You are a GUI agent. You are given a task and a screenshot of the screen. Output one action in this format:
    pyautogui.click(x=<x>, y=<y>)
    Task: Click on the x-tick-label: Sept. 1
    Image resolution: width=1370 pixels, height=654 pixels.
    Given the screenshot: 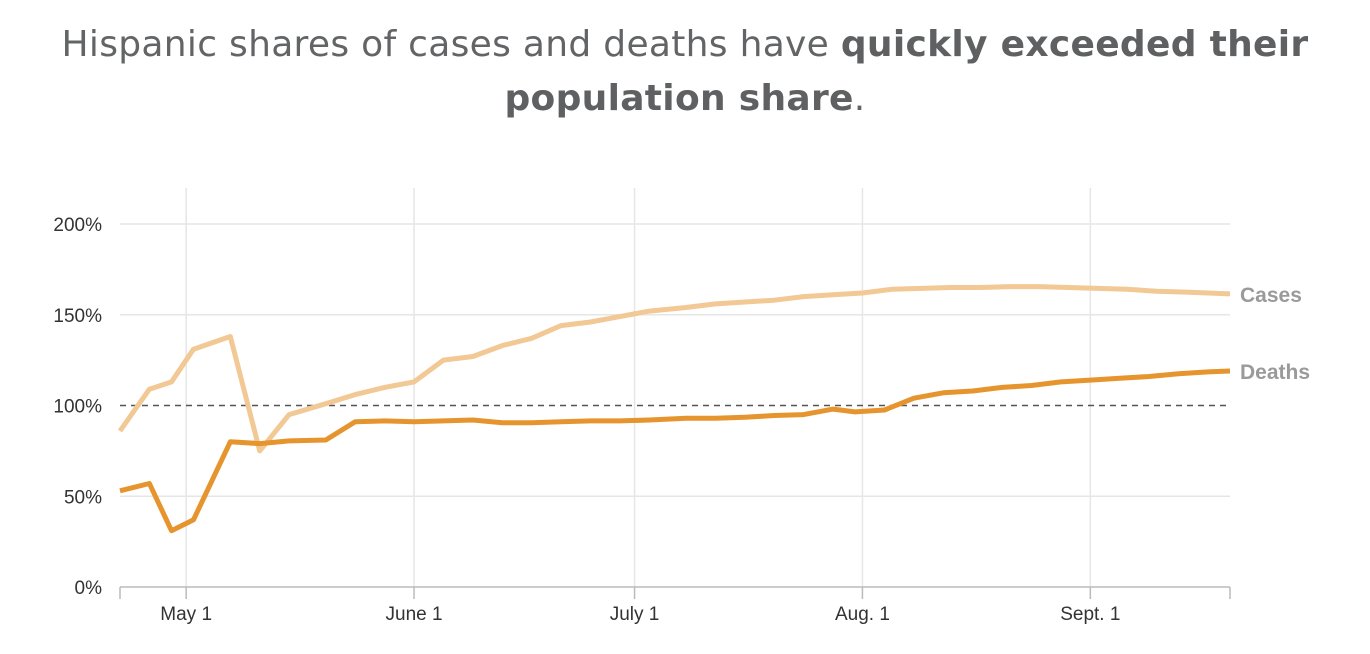 What is the action you would take?
    pyautogui.click(x=1090, y=614)
    